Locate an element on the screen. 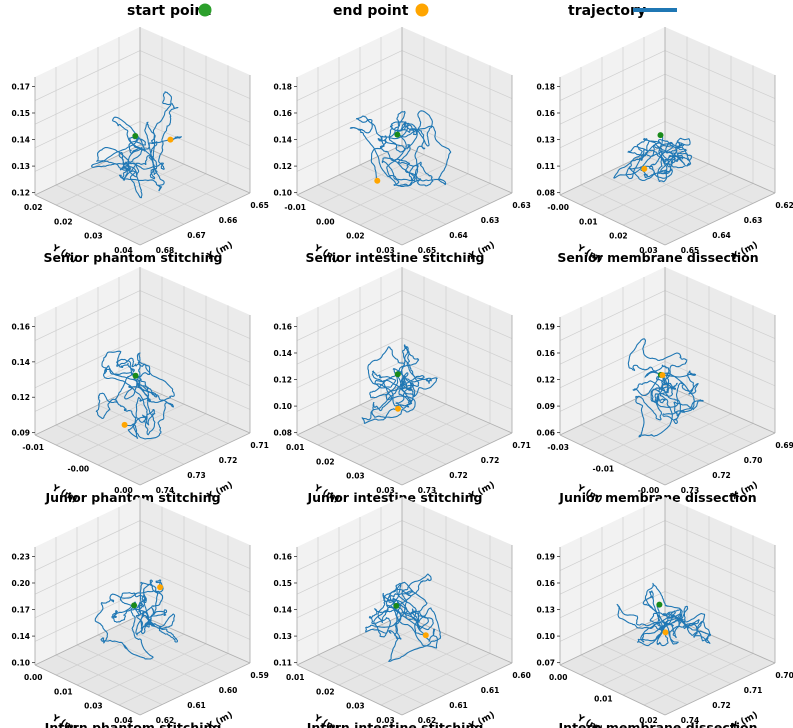 The width and height of the screenshot is (793, 728). y-tick-label: -0.03 is located at coordinates (558, 447).